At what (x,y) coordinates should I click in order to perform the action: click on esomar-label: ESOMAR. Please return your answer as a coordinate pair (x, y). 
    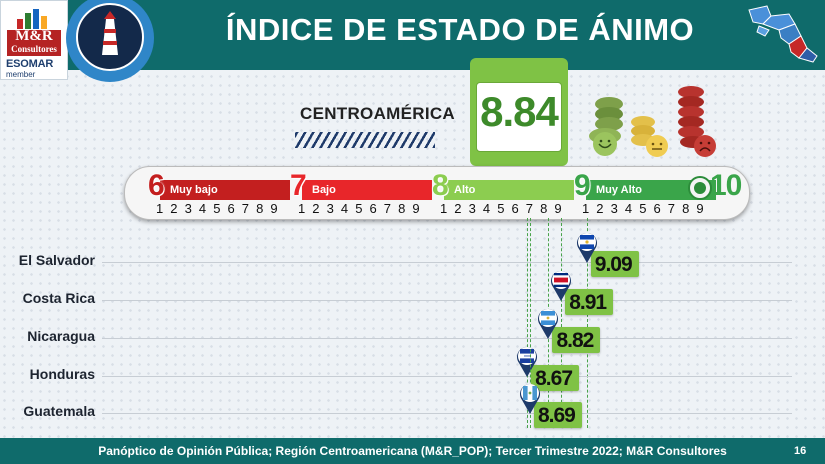
    Looking at the image, I should click on (30, 64).